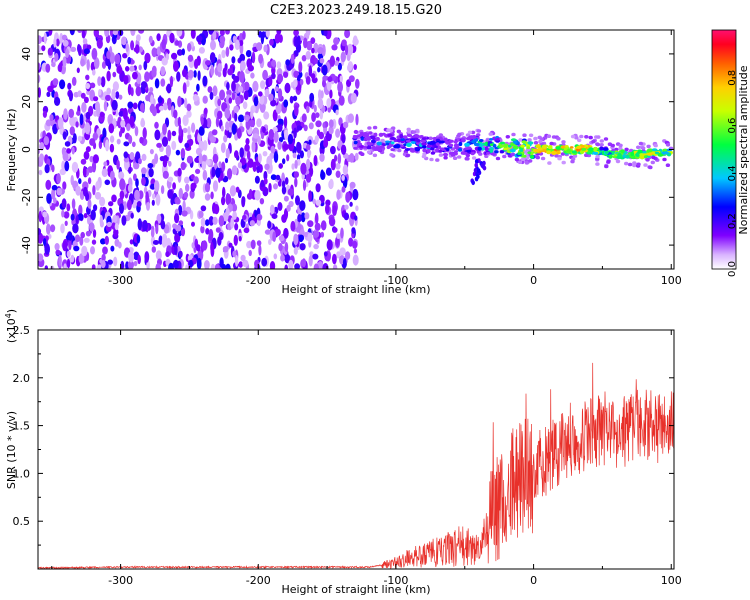  I want to click on snr-y-tick-label: 2.0, so click(22, 378).